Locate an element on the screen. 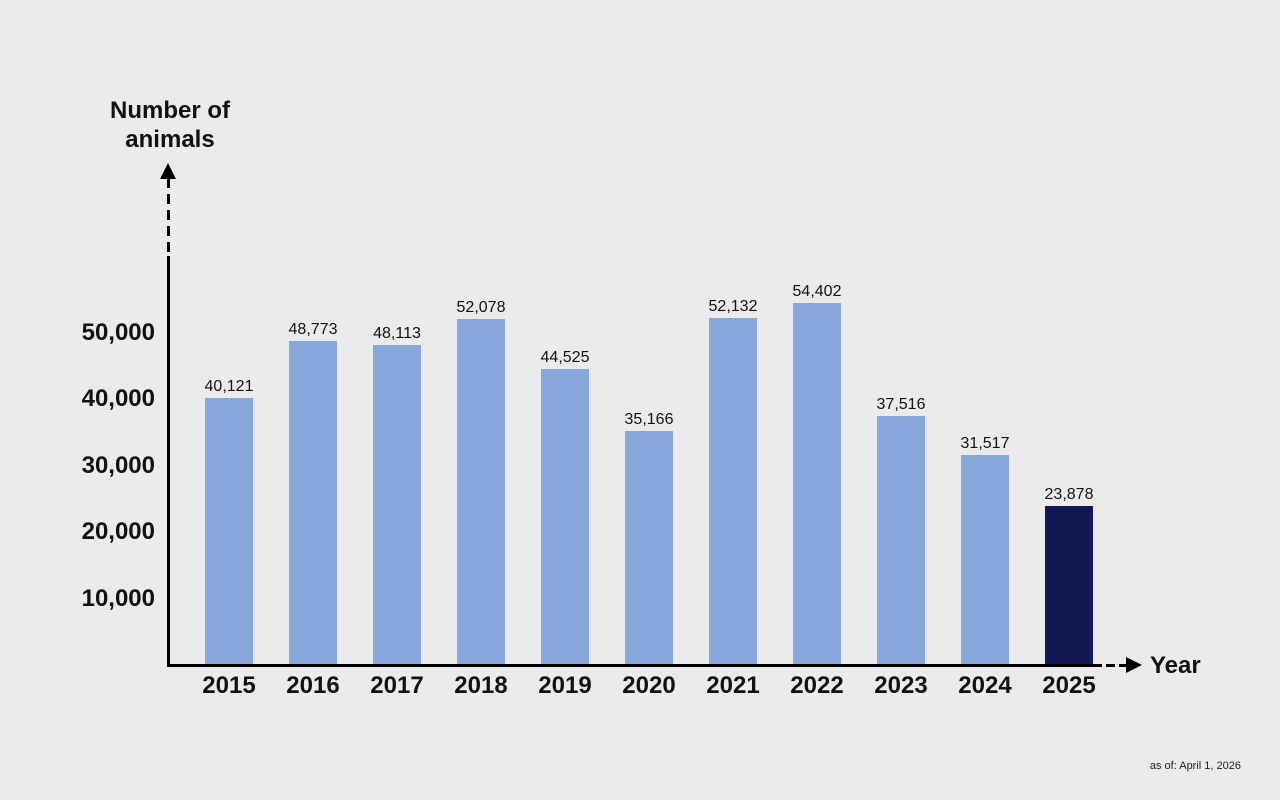 This screenshot has width=1280, height=800. x-tick-label: 2021 is located at coordinates (733, 685).